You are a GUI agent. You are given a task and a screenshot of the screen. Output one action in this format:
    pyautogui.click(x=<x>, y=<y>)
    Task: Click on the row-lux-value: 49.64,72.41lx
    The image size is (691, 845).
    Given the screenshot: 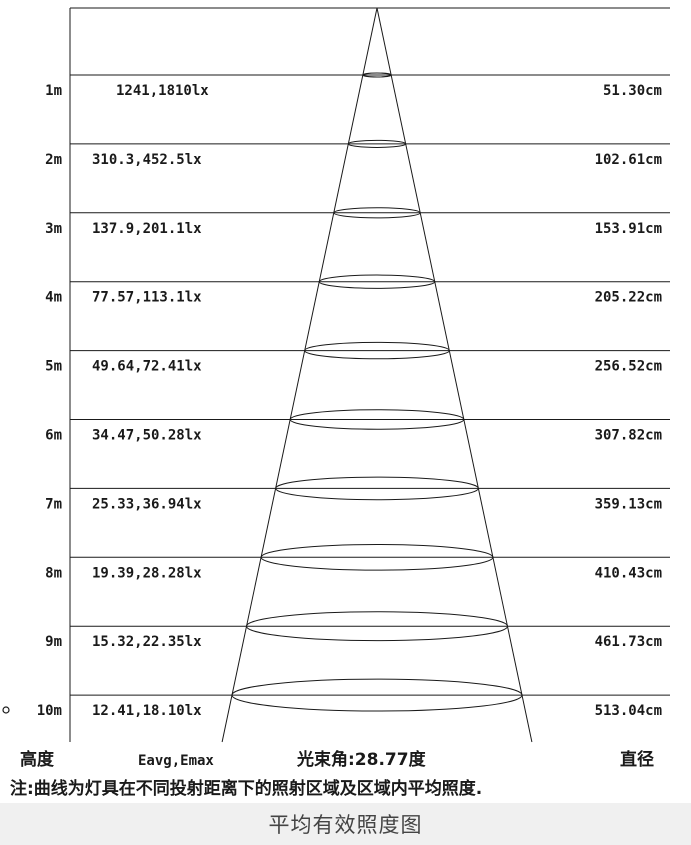 What is the action you would take?
    pyautogui.click(x=147, y=367)
    